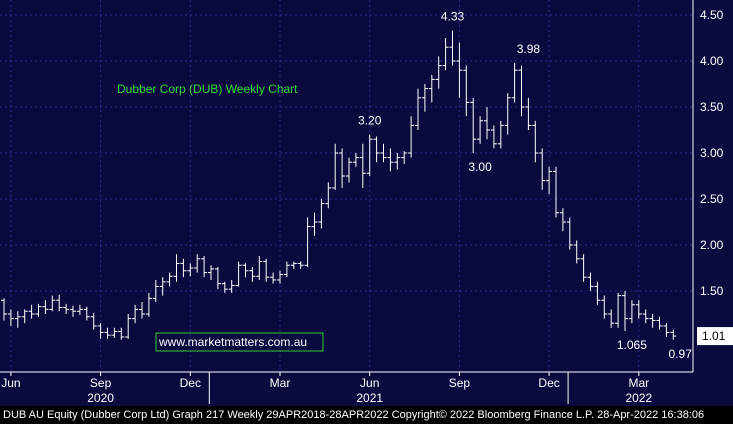  I want to click on y-tick-label: 4.00, so click(712, 61).